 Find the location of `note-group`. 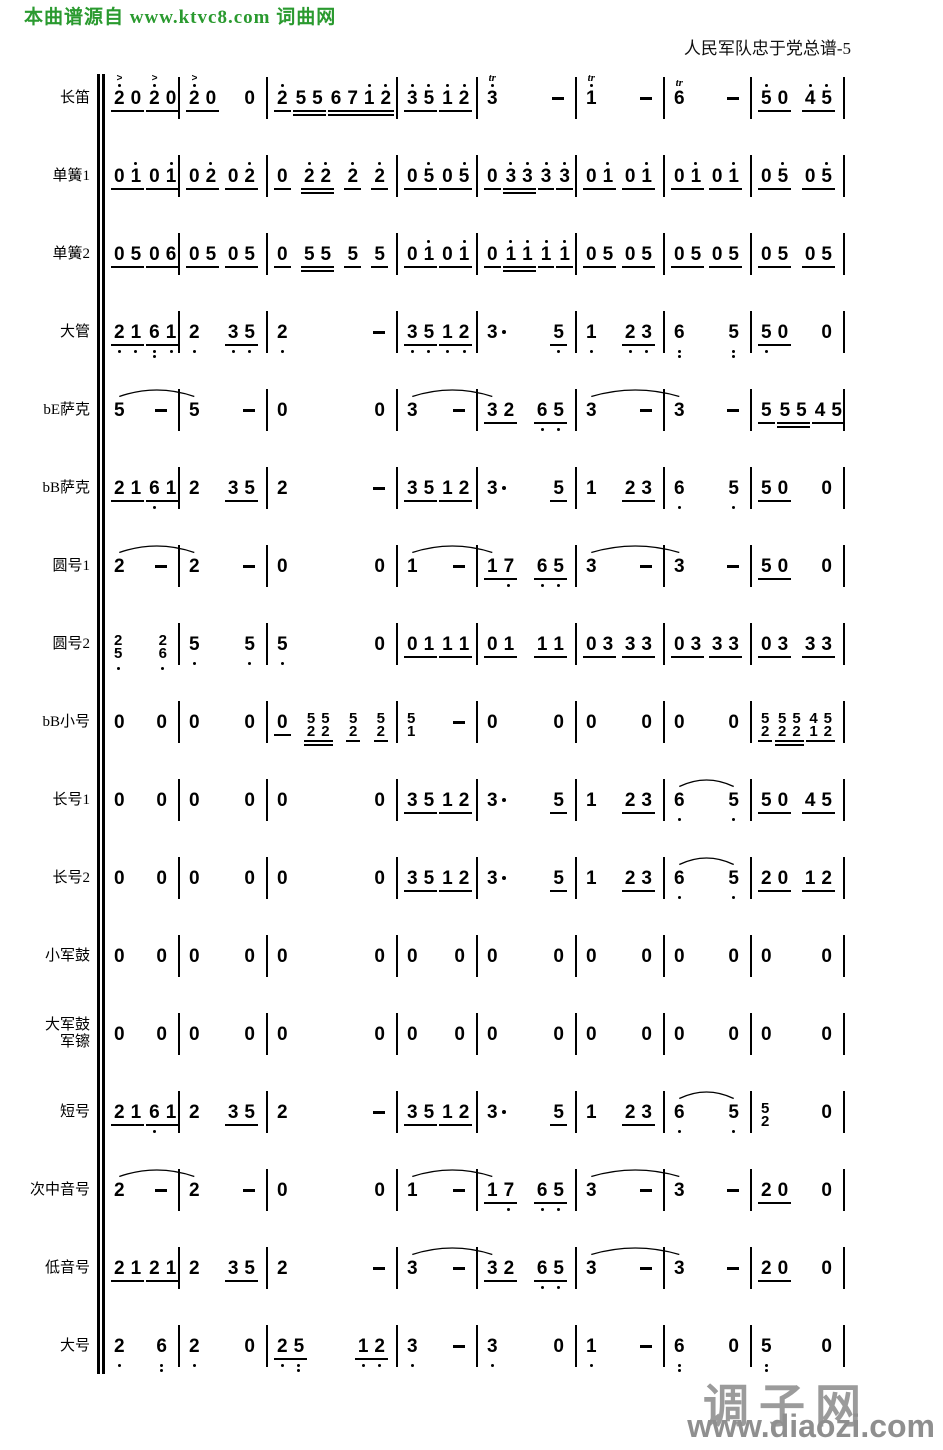

note-group is located at coordinates (733, 566).